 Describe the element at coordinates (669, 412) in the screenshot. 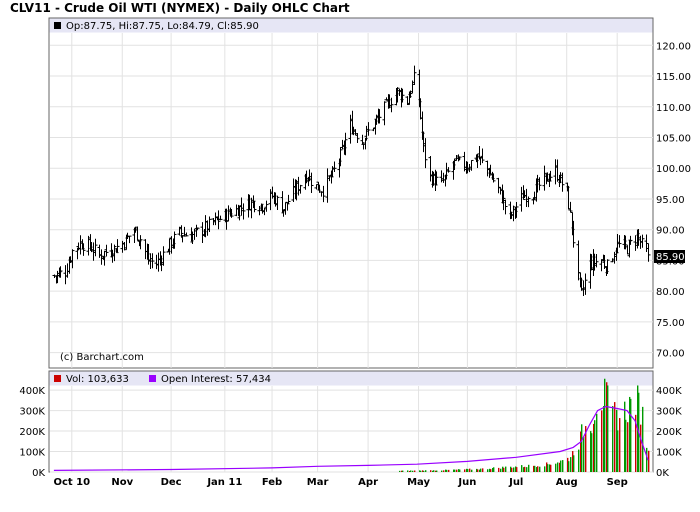

I see `volume-y-tick-label-right: 300K` at that location.